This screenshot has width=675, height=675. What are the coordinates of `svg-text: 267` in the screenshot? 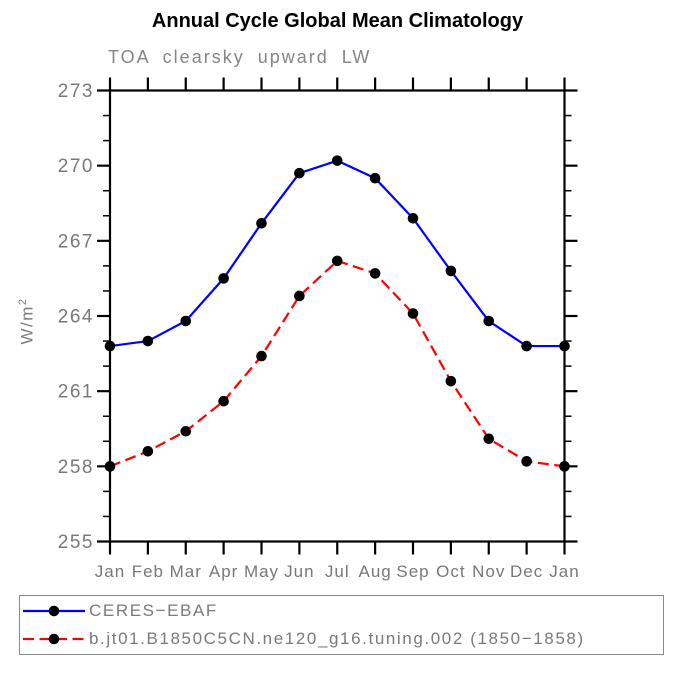 It's located at (76, 241).